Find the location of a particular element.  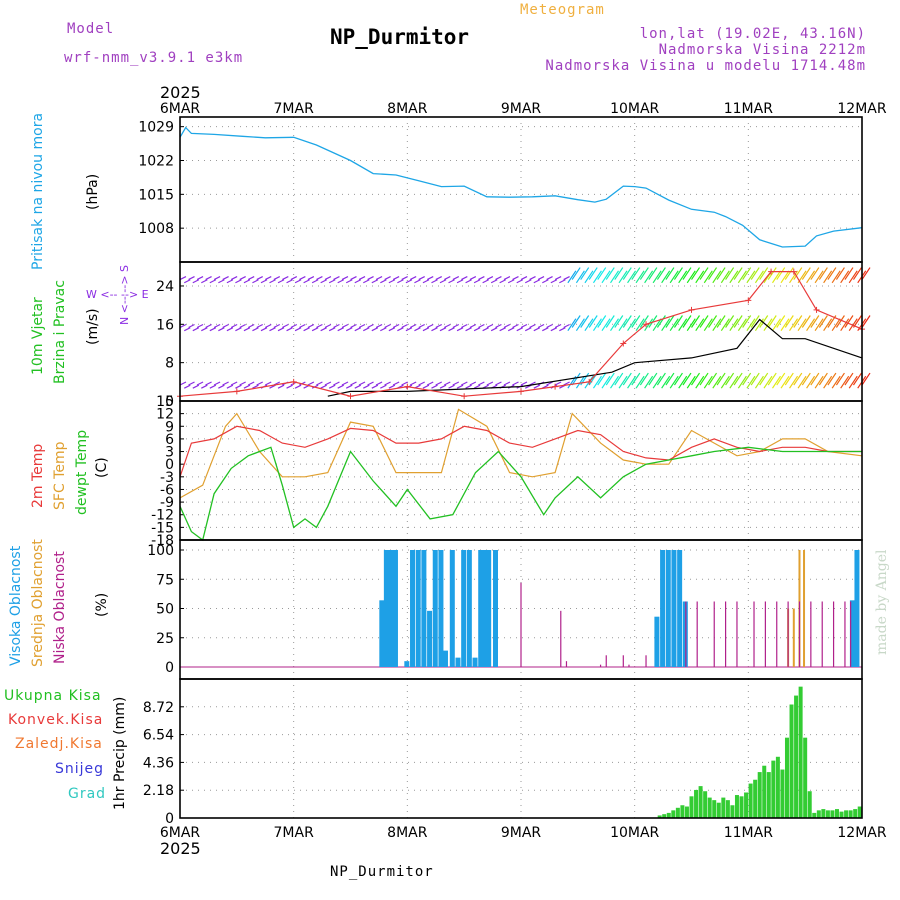

sfc-temp-line is located at coordinates (521, 453).